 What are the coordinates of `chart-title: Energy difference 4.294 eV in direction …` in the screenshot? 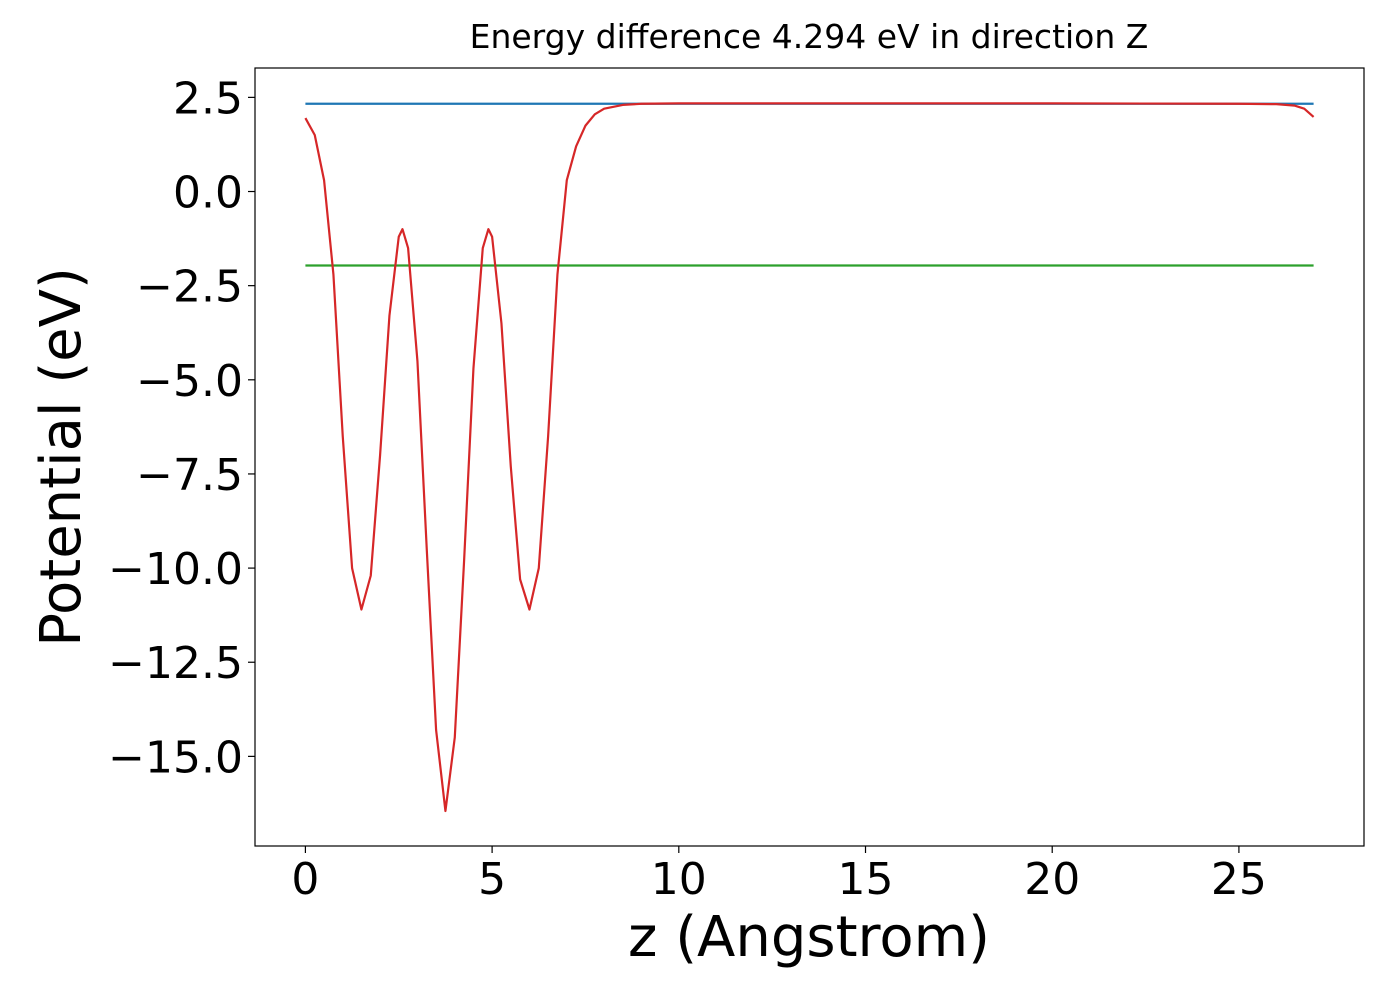 It's located at (809, 36).